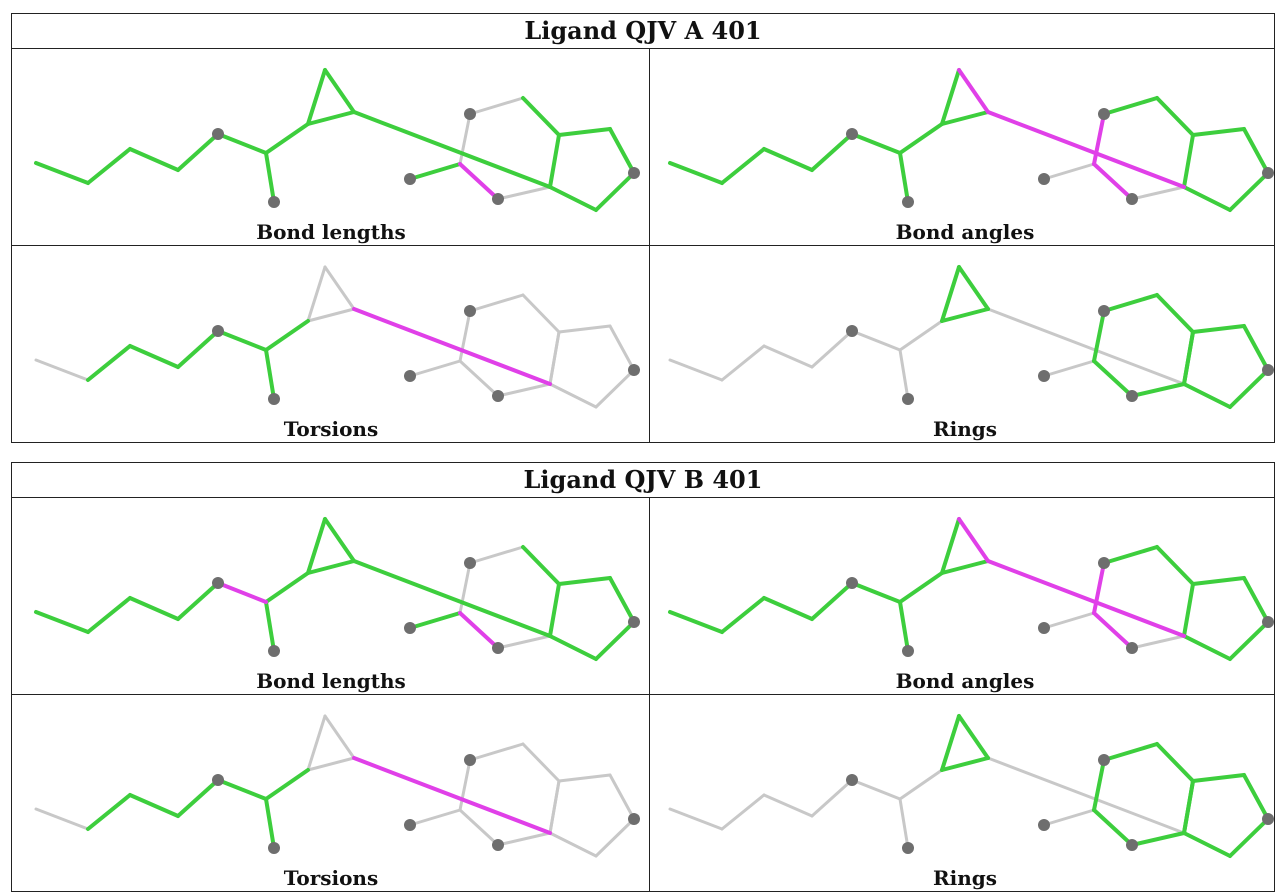  I want to click on panel-torsions: Torsions, so click(331, 345).